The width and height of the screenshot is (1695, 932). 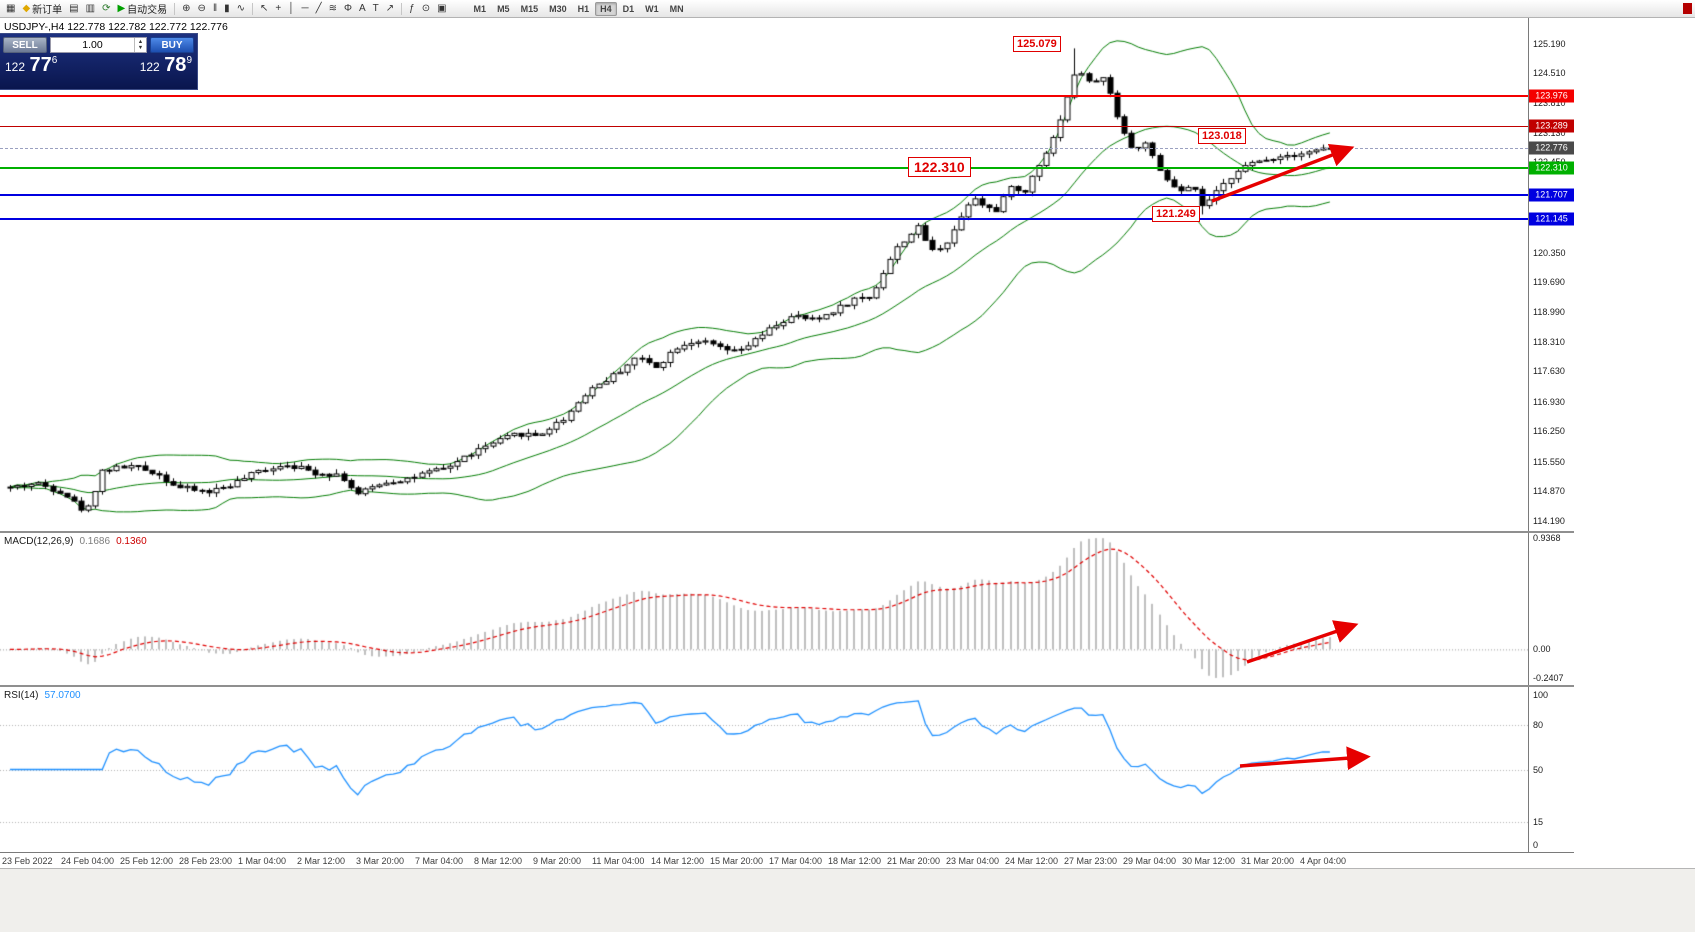 What do you see at coordinates (1032, 861) in the screenshot?
I see `time-axis-label: 24 Mar 12:00` at bounding box center [1032, 861].